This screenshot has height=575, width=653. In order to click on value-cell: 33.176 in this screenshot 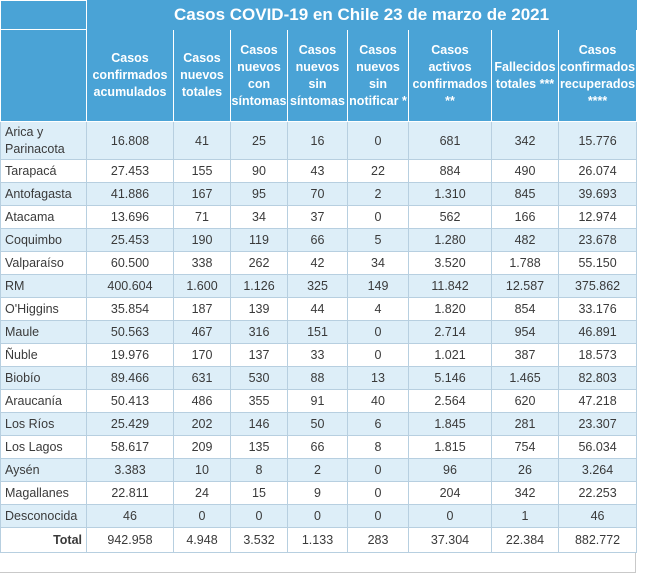, I will do `click(597, 309)`.